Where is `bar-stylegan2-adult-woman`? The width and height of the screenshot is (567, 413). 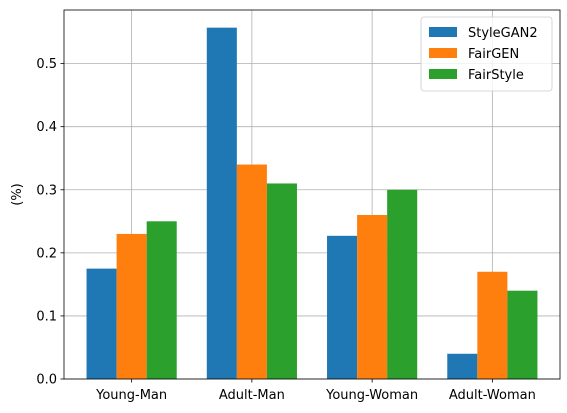
bar-stylegan2-adult-woman is located at coordinates (462, 366).